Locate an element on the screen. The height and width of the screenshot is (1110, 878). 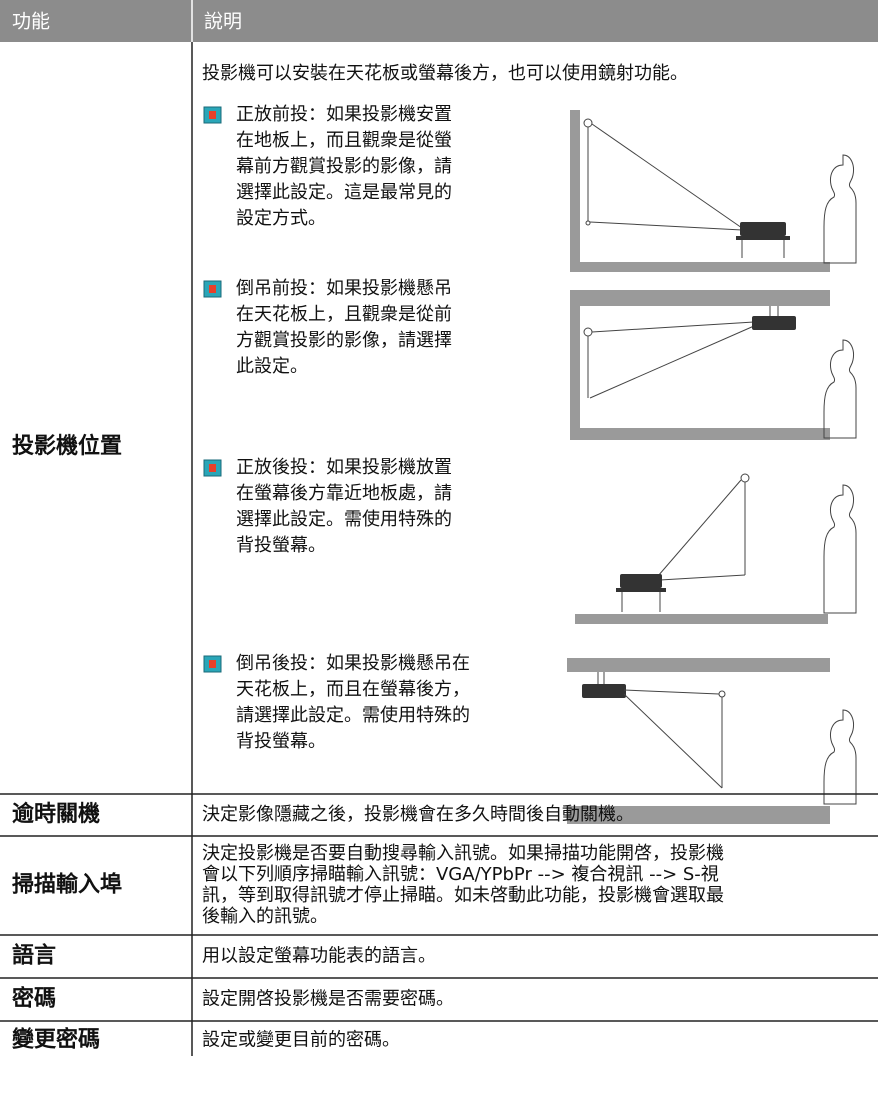
row-text: 後輸入的訊號。 is located at coordinates (265, 916).